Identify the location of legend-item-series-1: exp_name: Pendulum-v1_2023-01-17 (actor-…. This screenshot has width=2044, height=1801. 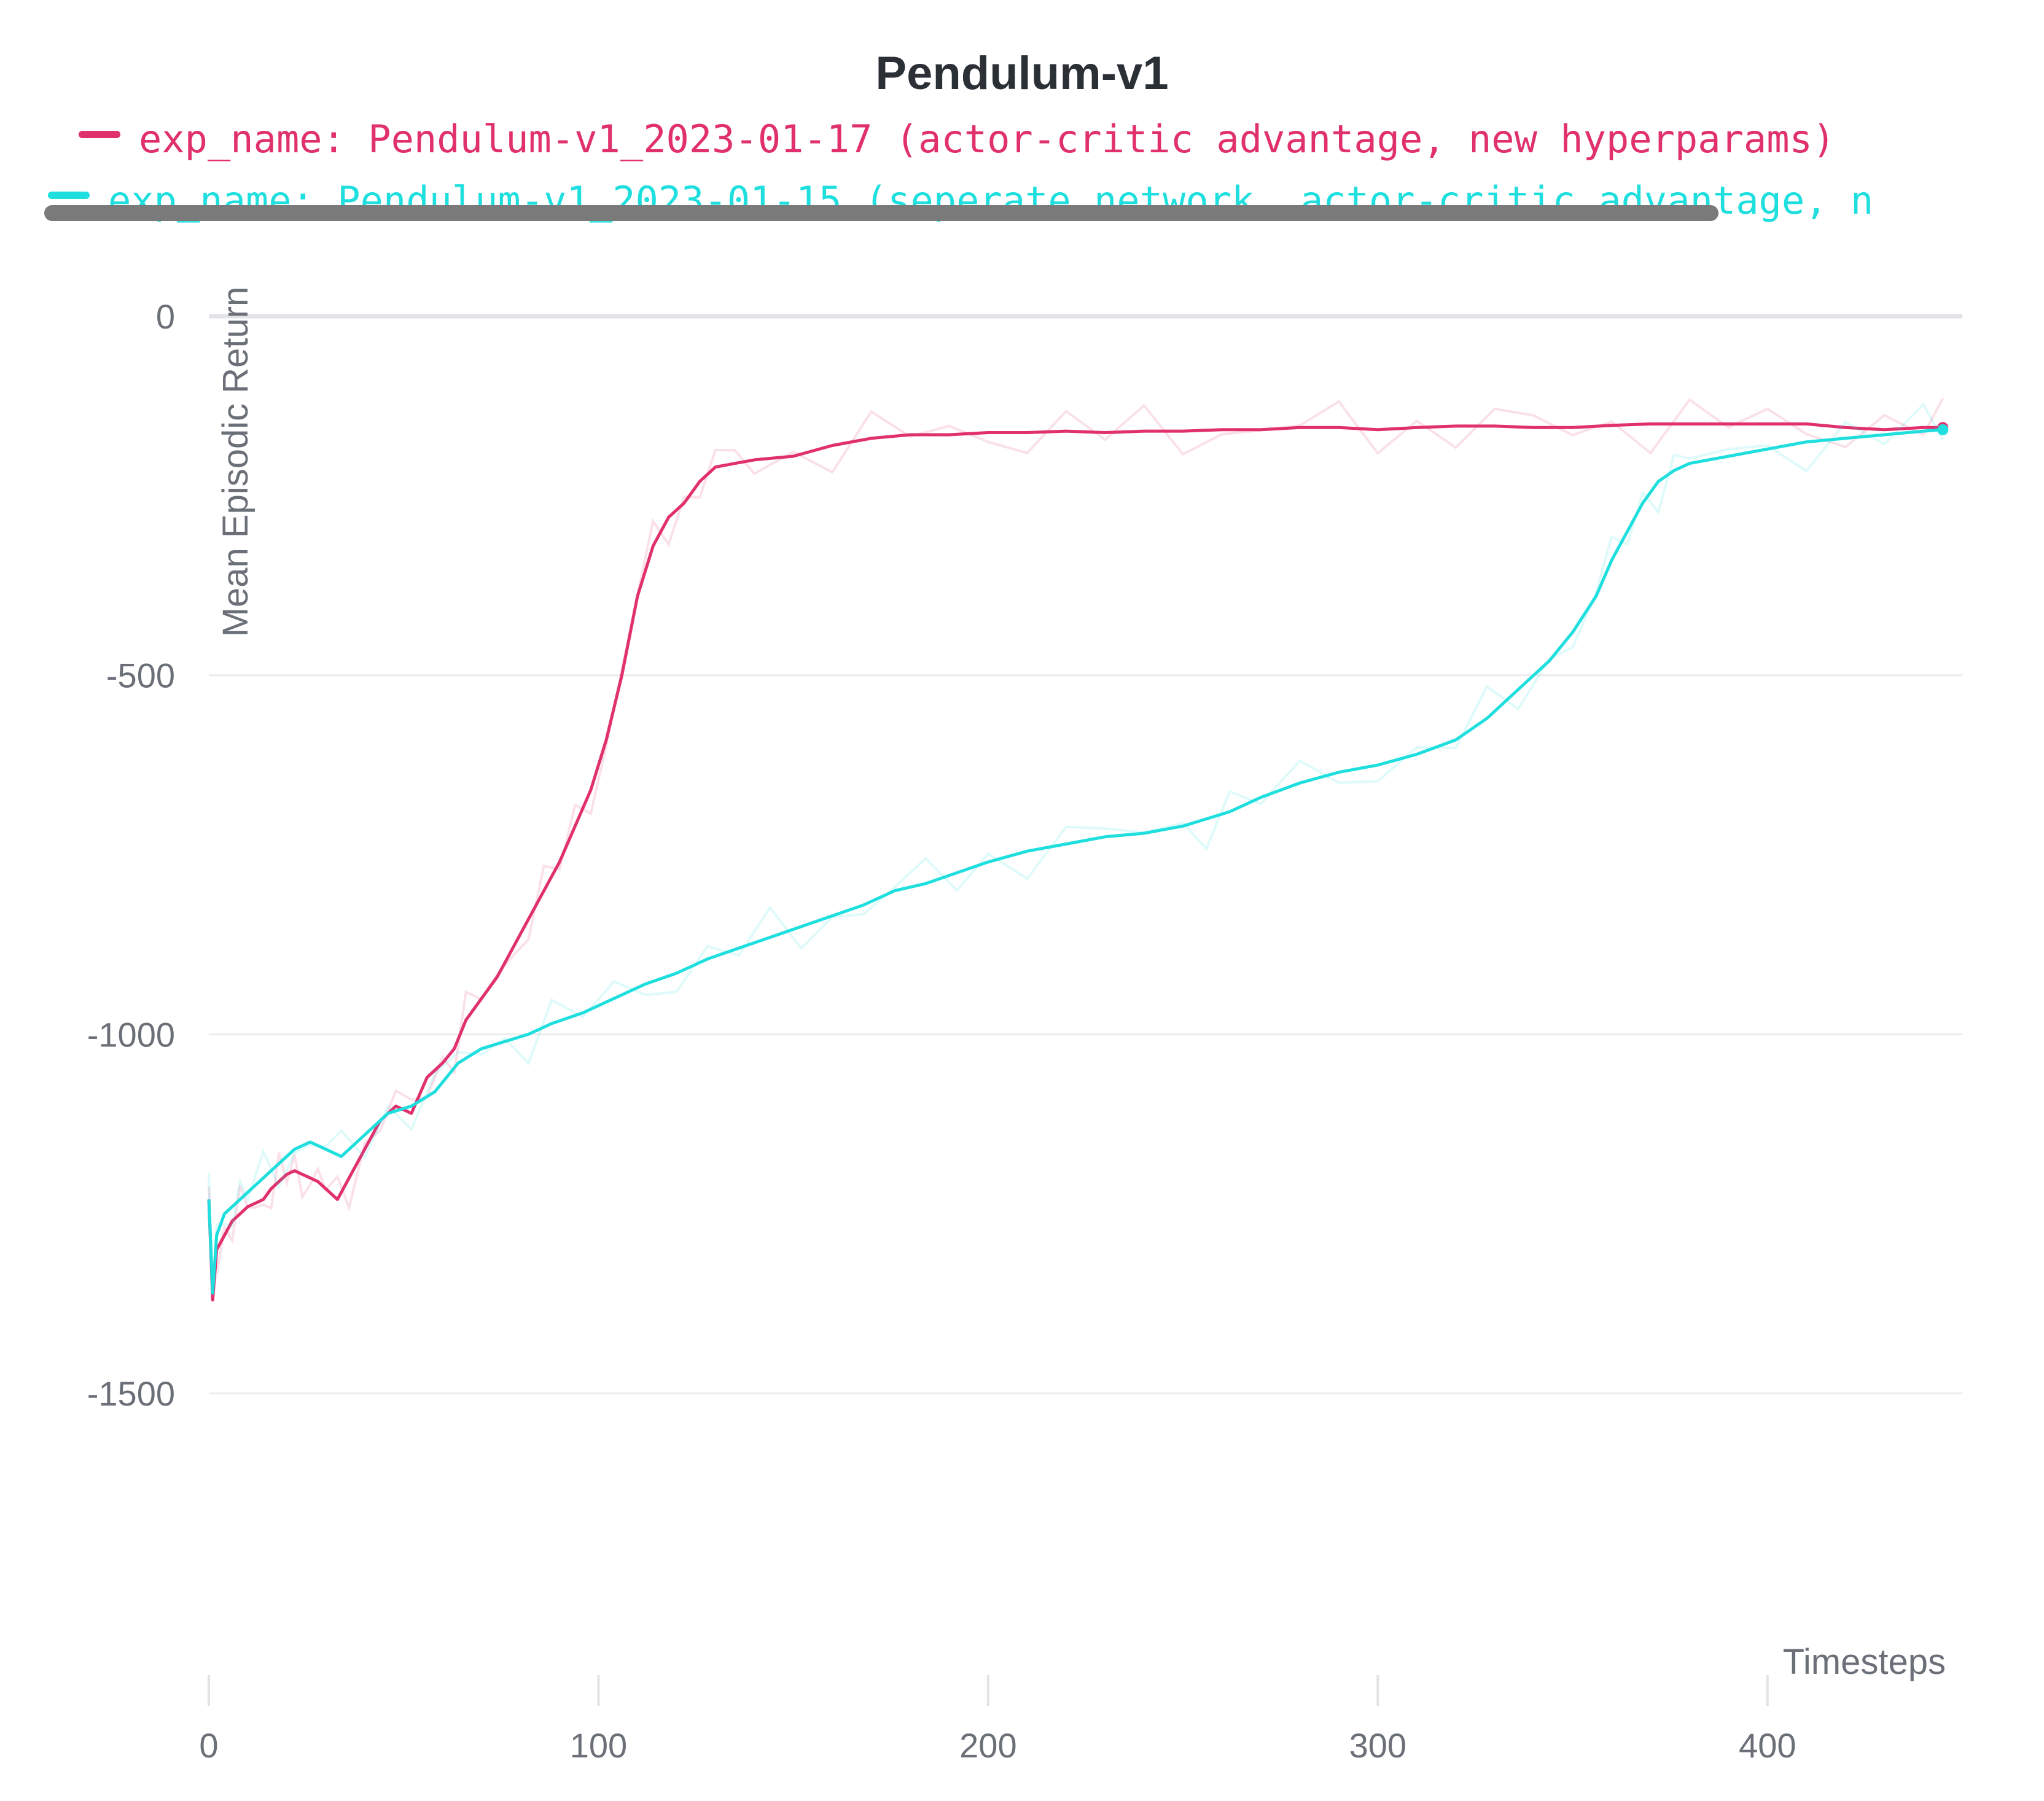
(957, 139).